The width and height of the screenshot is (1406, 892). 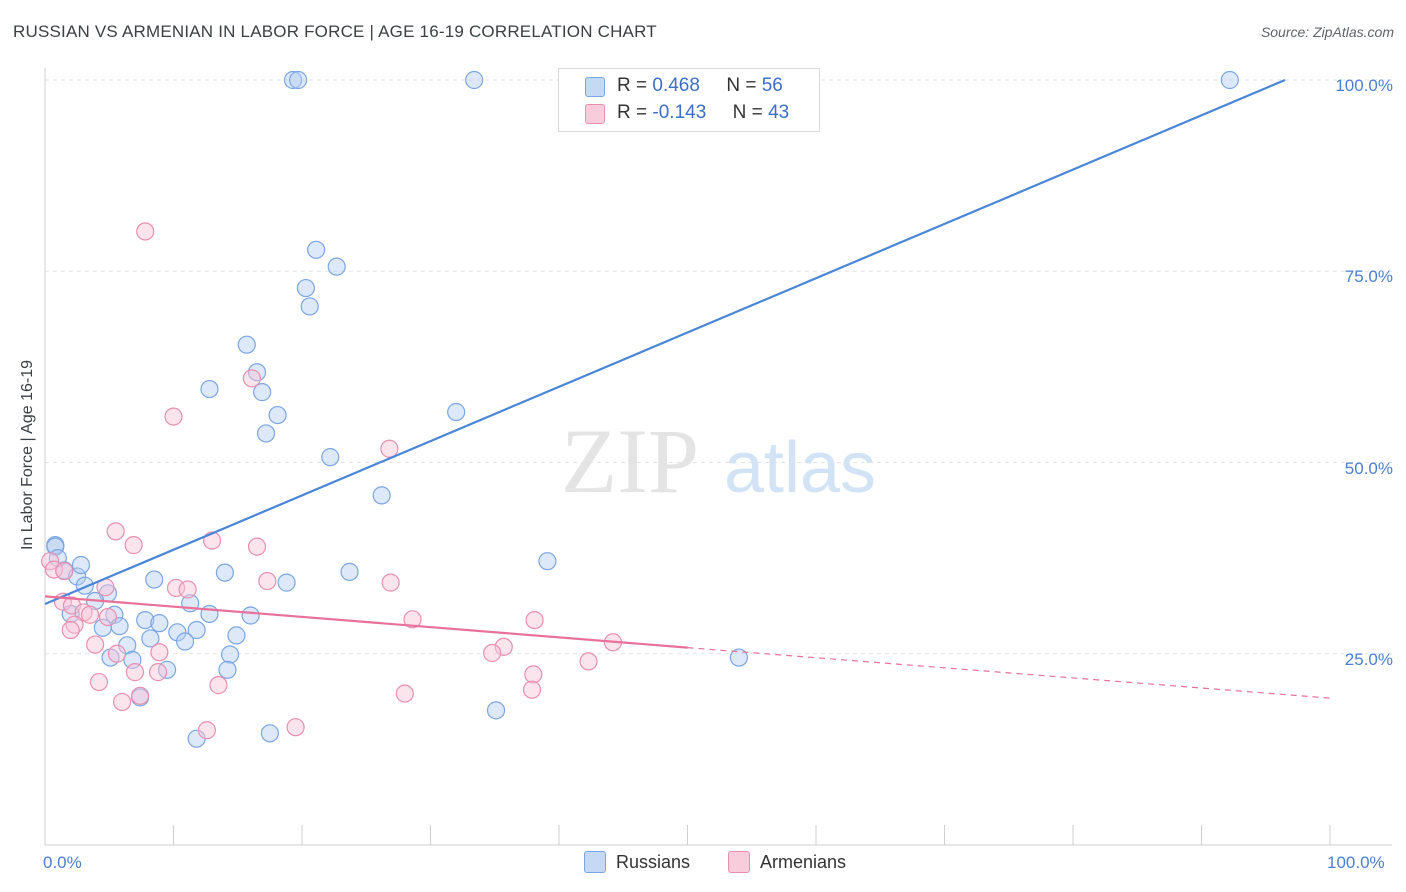 What do you see at coordinates (653, 861) in the screenshot?
I see `russians-legend-label: Russians` at bounding box center [653, 861].